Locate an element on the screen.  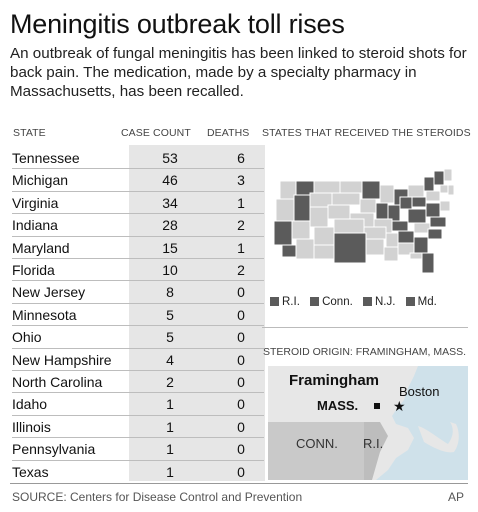
table-row: Virginia 34 1 is located at coordinates (138, 203).